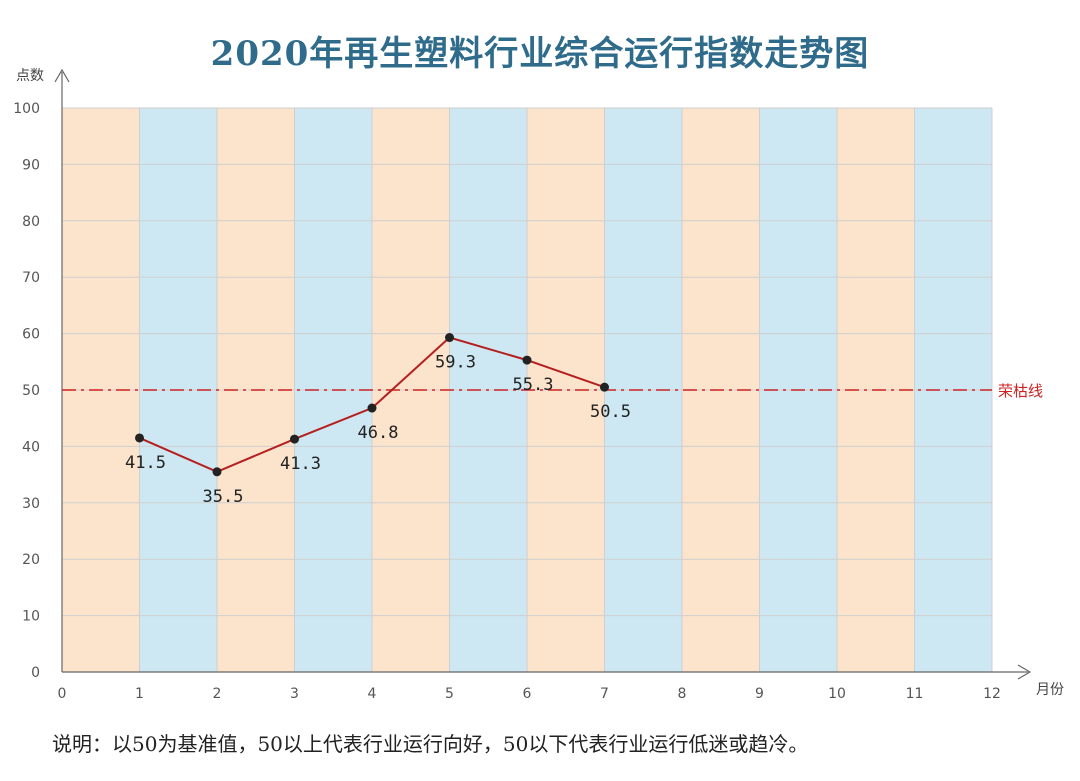 This screenshot has width=1080, height=781. Describe the element at coordinates (145, 463) in the screenshot. I see `data-label: 41.5` at that location.